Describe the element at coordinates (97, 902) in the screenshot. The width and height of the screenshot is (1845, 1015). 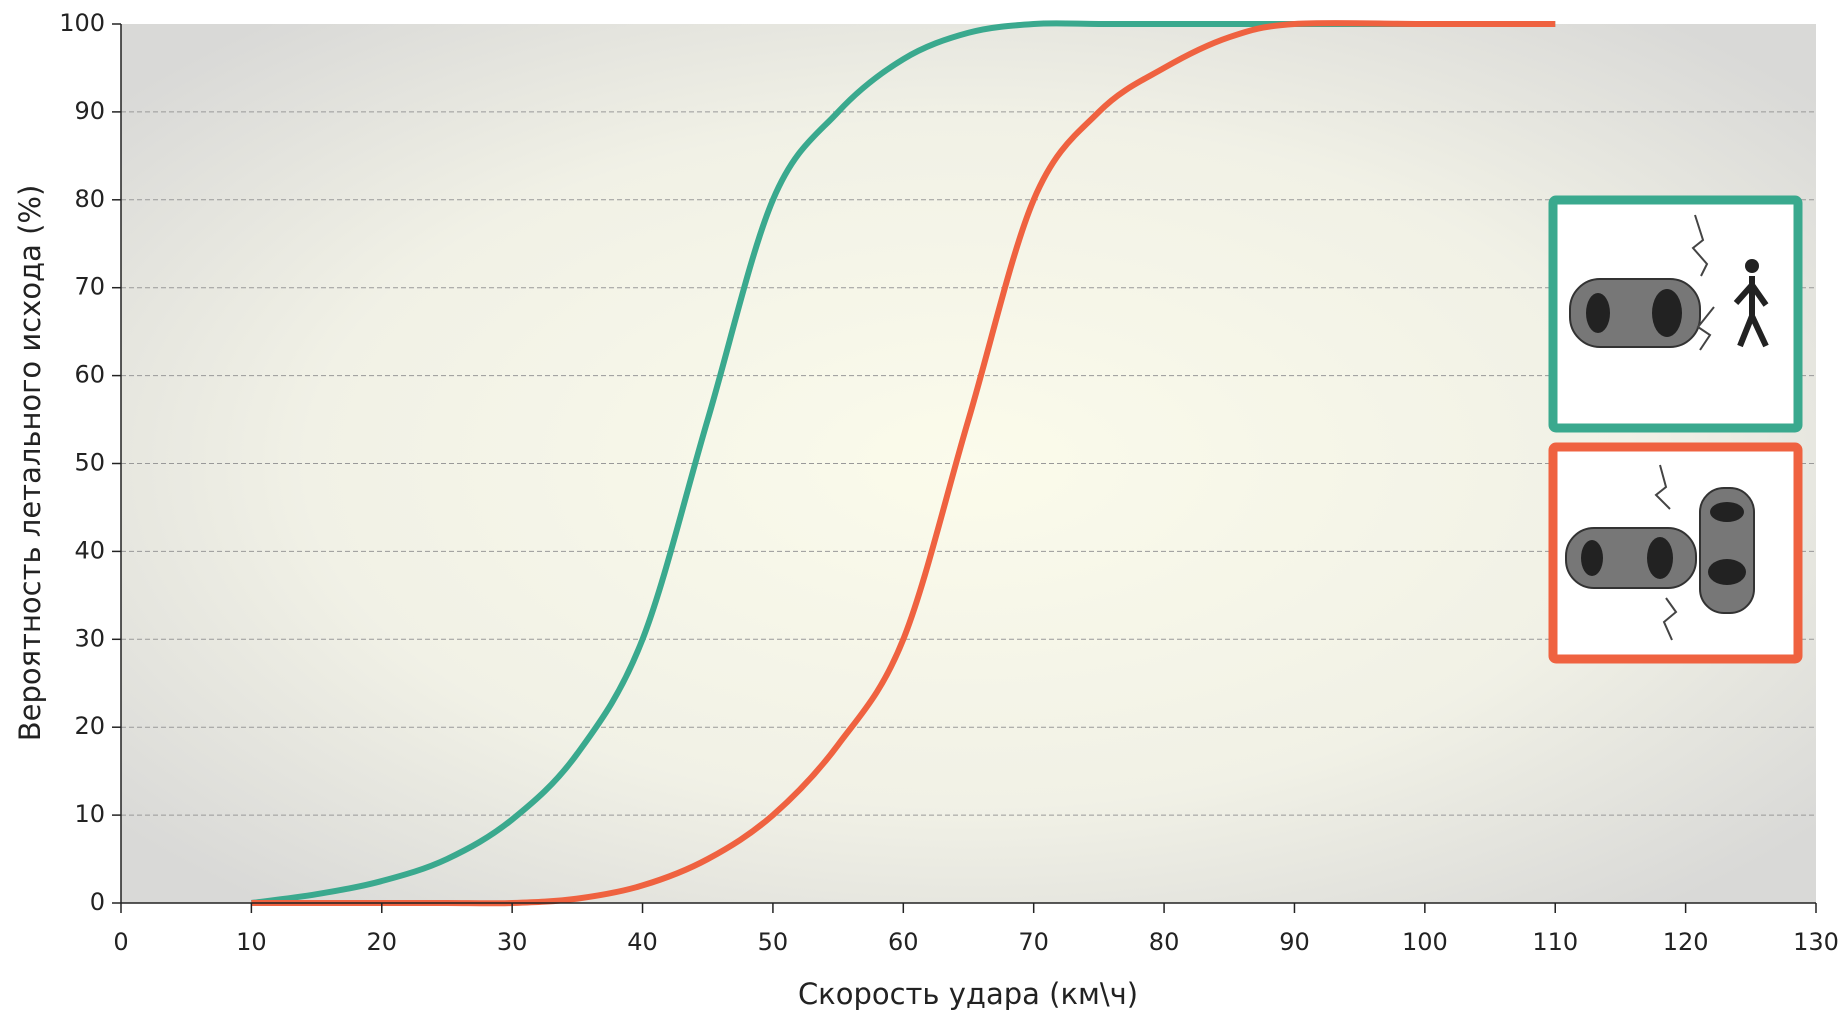
I see `y-tick-label: 0` at that location.